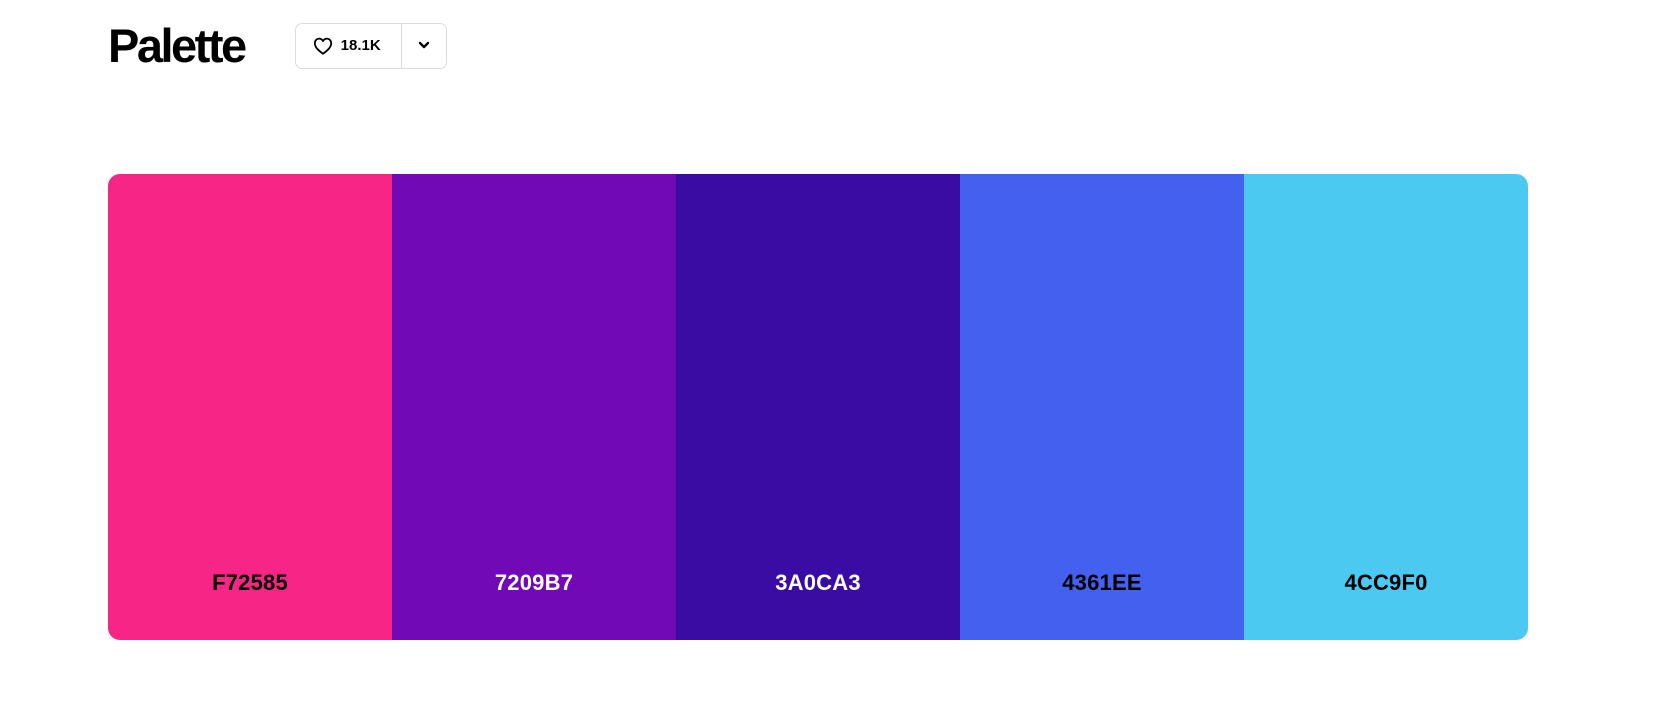  Describe the element at coordinates (1102, 407) in the screenshot. I see `color-swatch: 4361EE` at that location.